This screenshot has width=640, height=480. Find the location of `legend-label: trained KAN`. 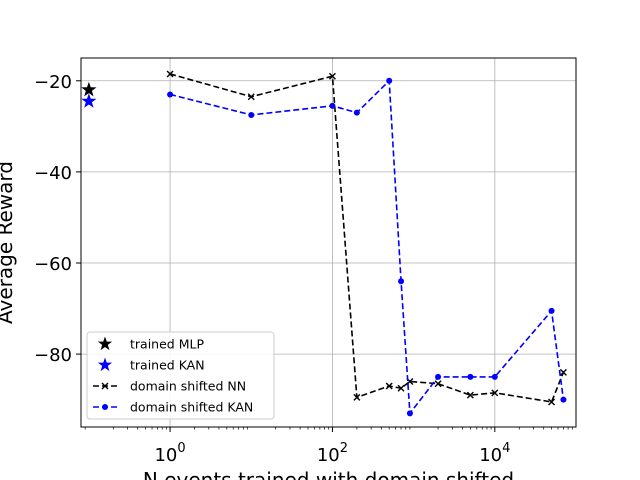

legend-label: trained KAN is located at coordinates (167, 365).